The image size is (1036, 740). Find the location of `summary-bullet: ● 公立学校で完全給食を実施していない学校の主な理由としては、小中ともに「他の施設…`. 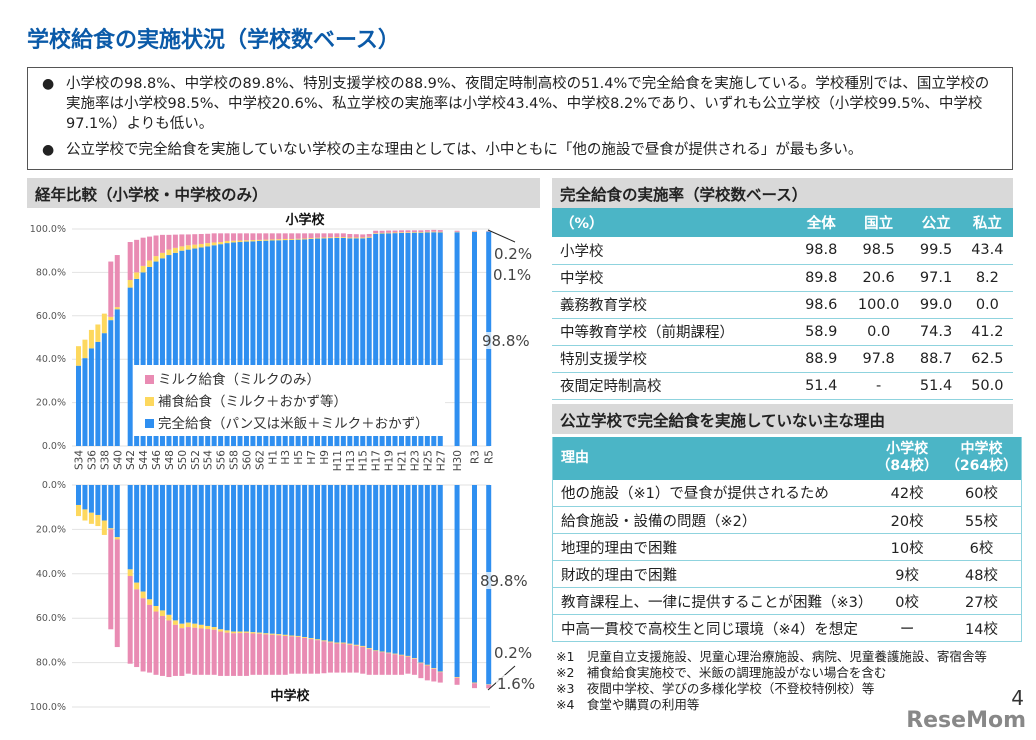

summary-bullet: ● 公立学校で完全給食を実施していない学校の主な理由としては、小中ともに「他の施設… is located at coordinates (452, 150).